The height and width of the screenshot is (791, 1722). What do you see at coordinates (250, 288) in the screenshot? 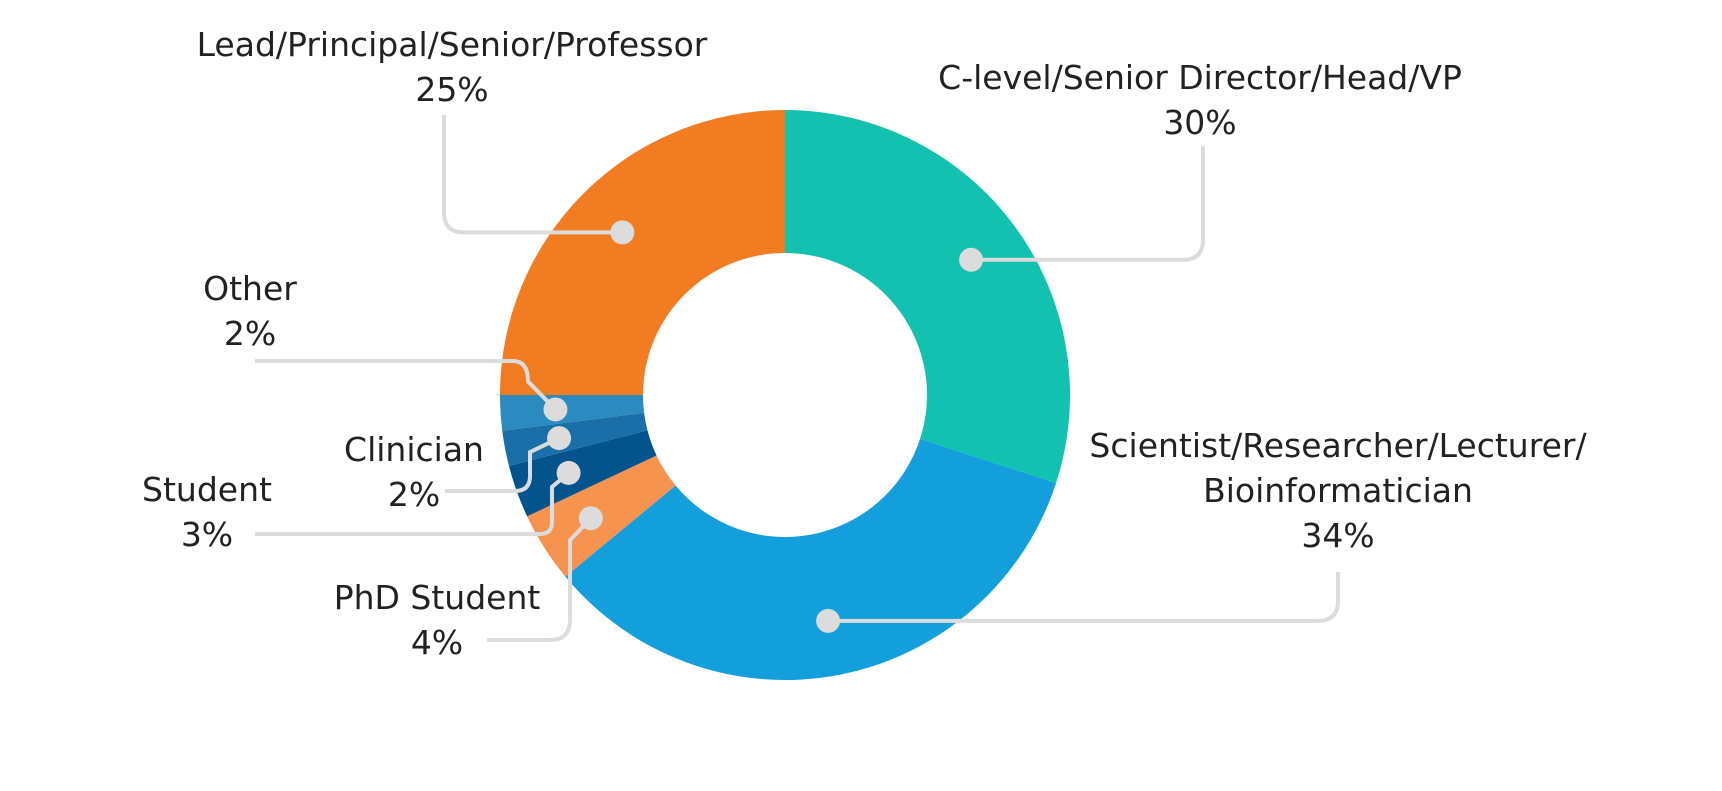
I see `label-name-line: Other` at bounding box center [250, 288].